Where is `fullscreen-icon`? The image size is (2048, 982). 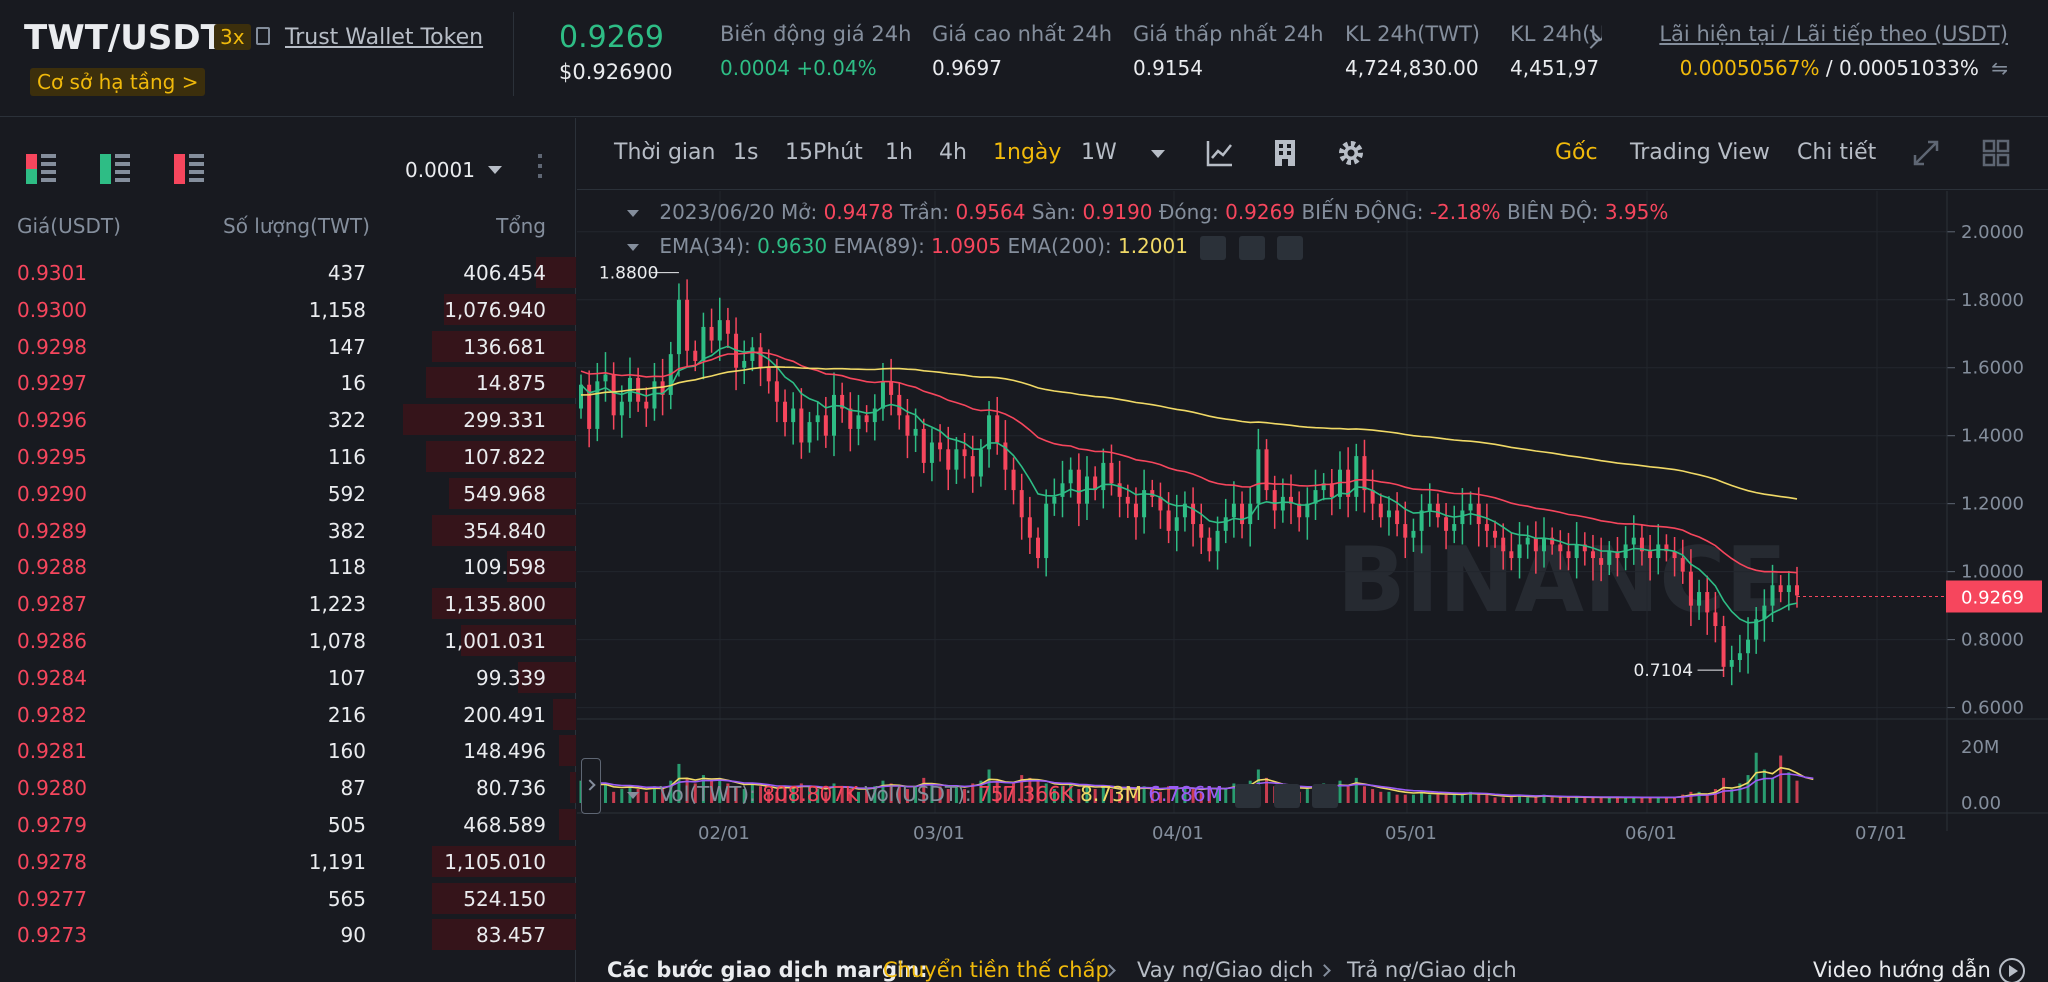 fullscreen-icon is located at coordinates (1926, 153).